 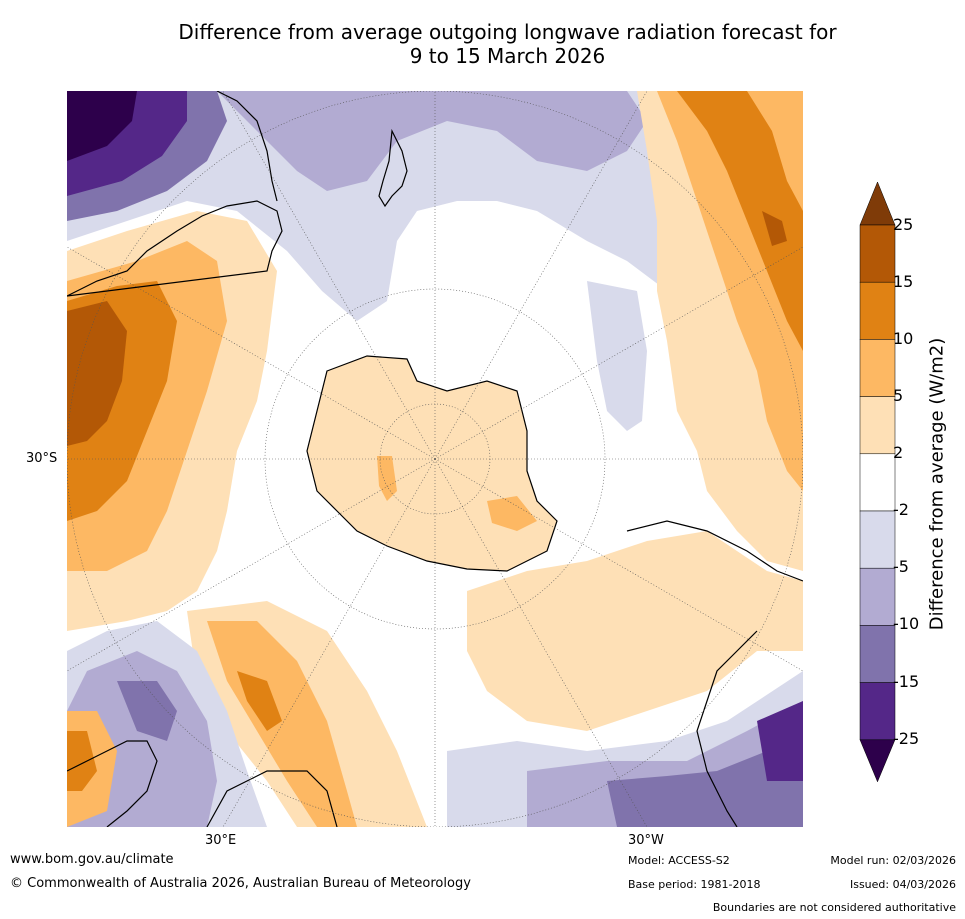 I want to click on latitude-label-30s: 30°S, so click(x=42, y=458).